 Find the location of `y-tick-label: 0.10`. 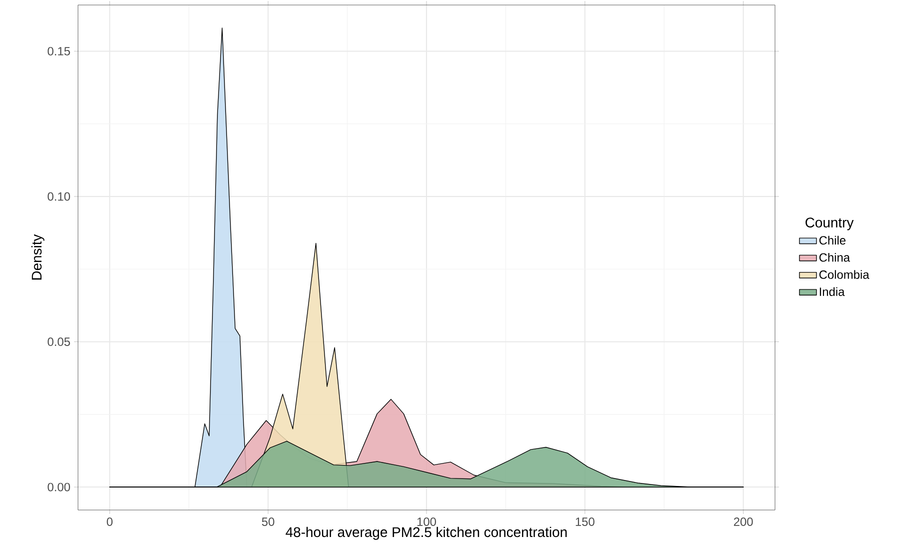

y-tick-label: 0.10 is located at coordinates (59, 196).